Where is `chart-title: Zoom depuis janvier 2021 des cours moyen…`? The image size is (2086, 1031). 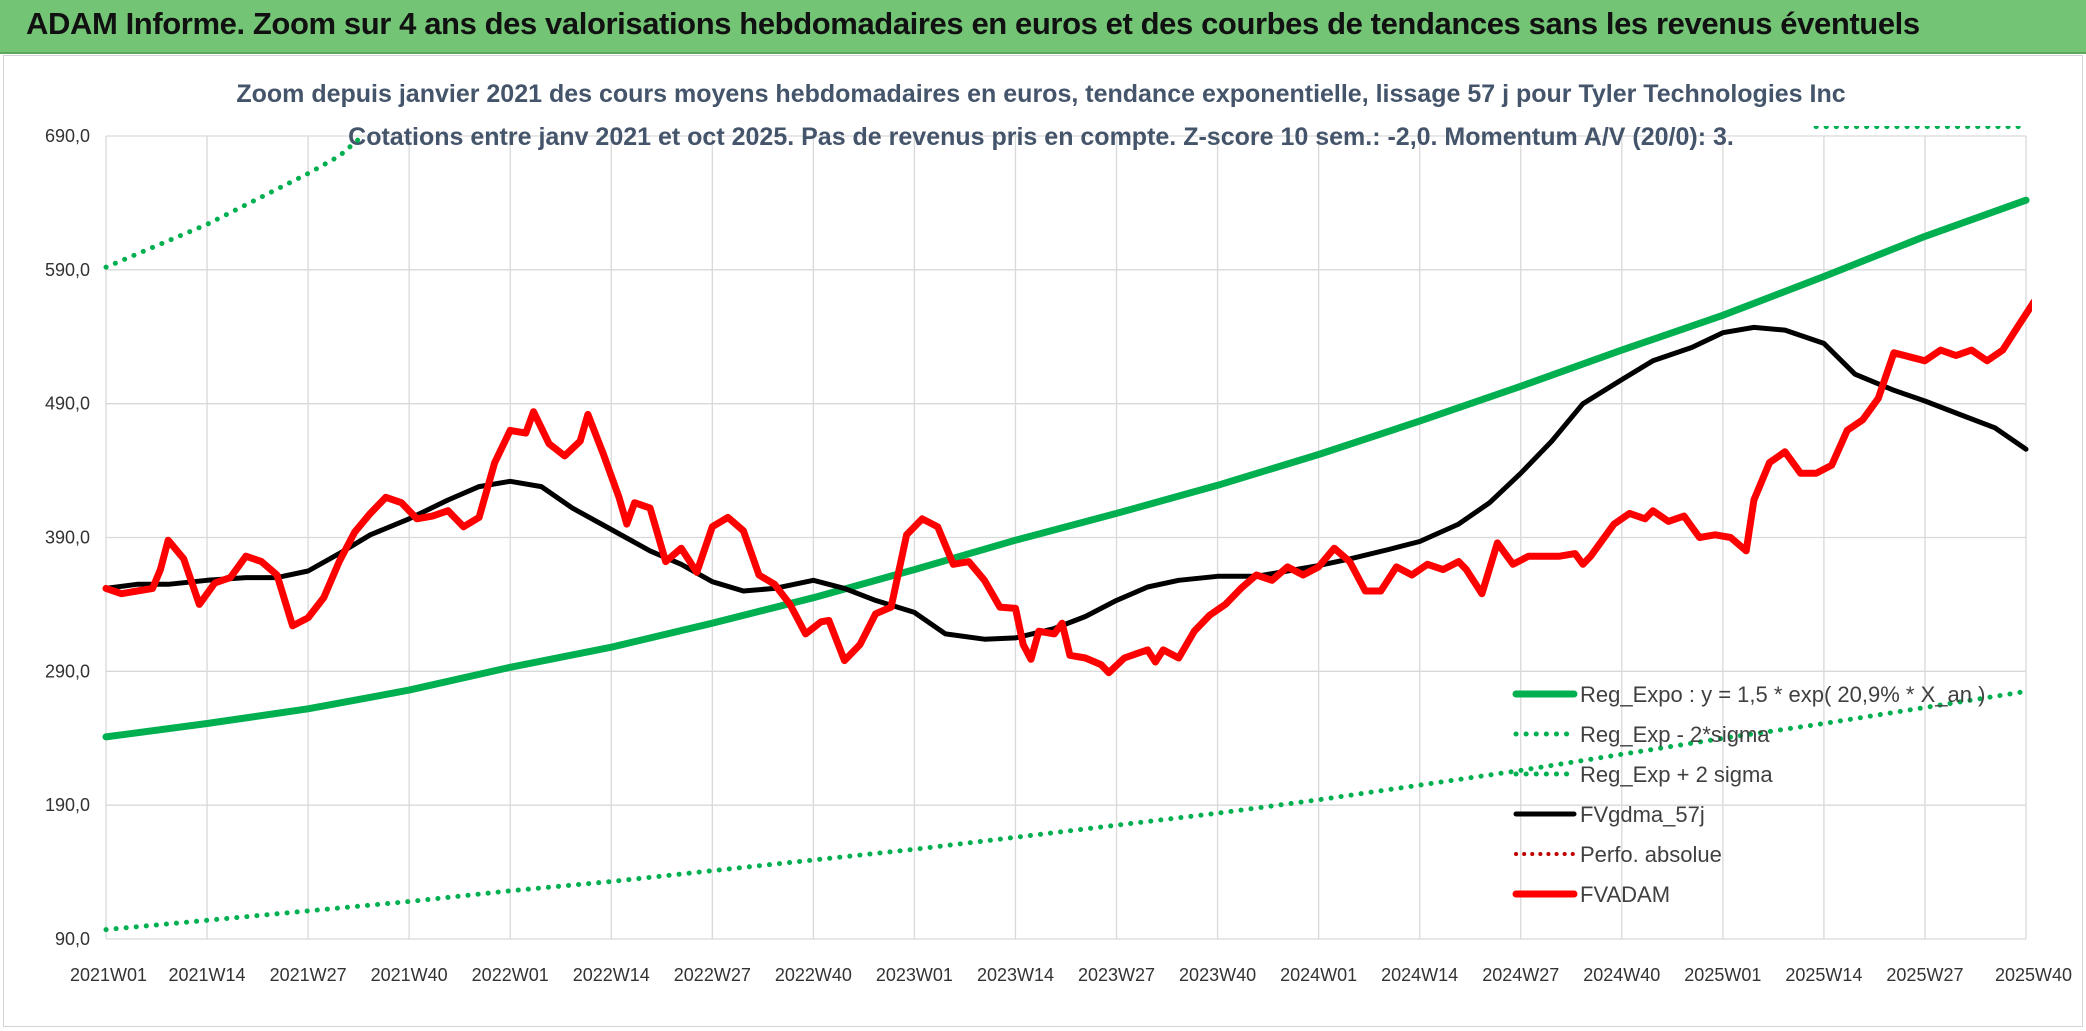 chart-title: Zoom depuis janvier 2021 des cours moyen… is located at coordinates (1040, 94).